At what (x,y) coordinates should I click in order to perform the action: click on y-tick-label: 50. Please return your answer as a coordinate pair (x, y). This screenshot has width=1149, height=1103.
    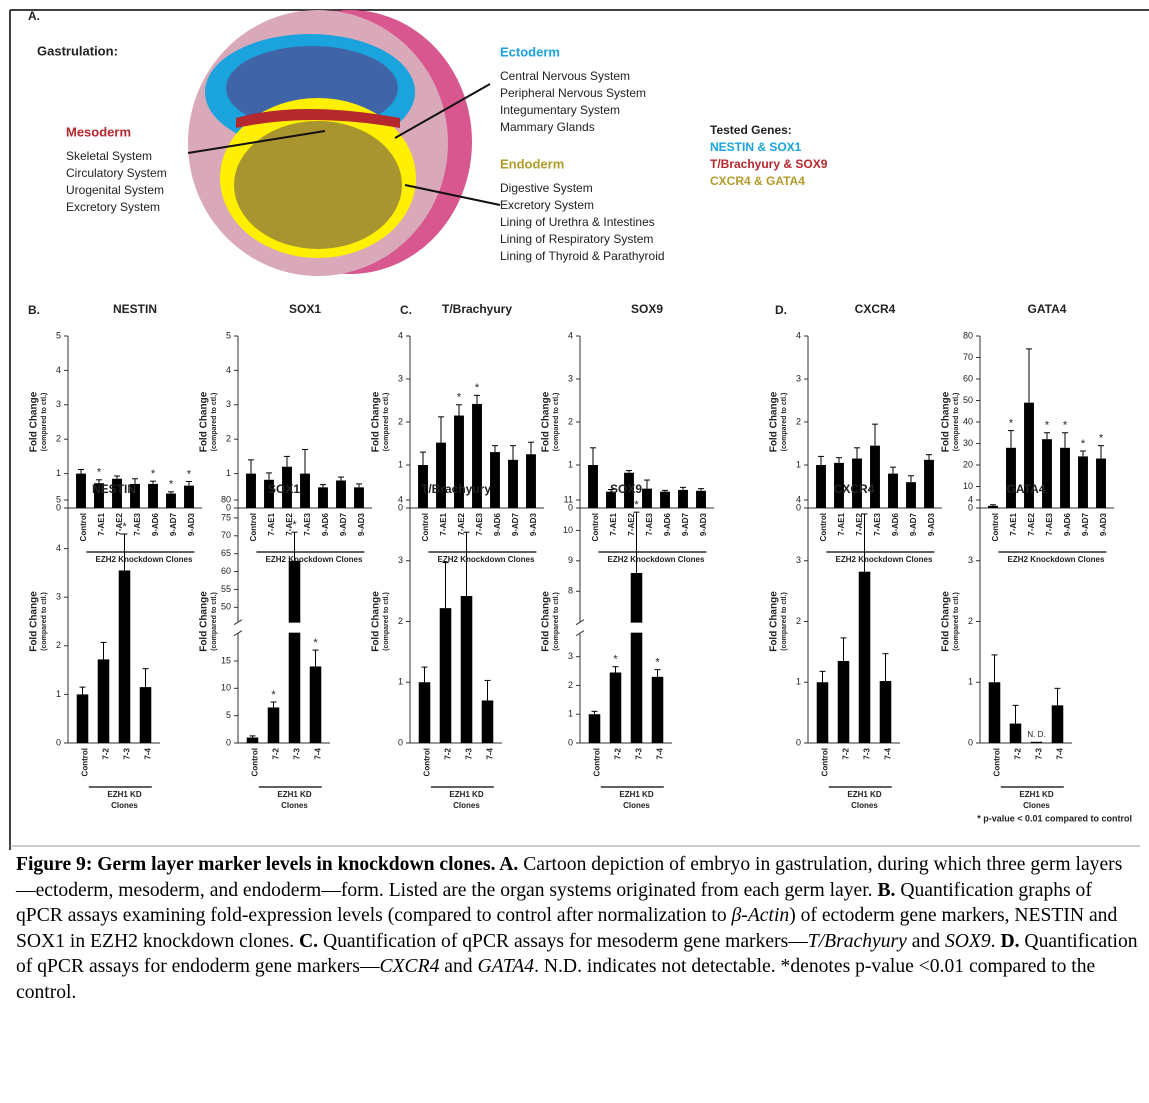
    Looking at the image, I should click on (226, 607).